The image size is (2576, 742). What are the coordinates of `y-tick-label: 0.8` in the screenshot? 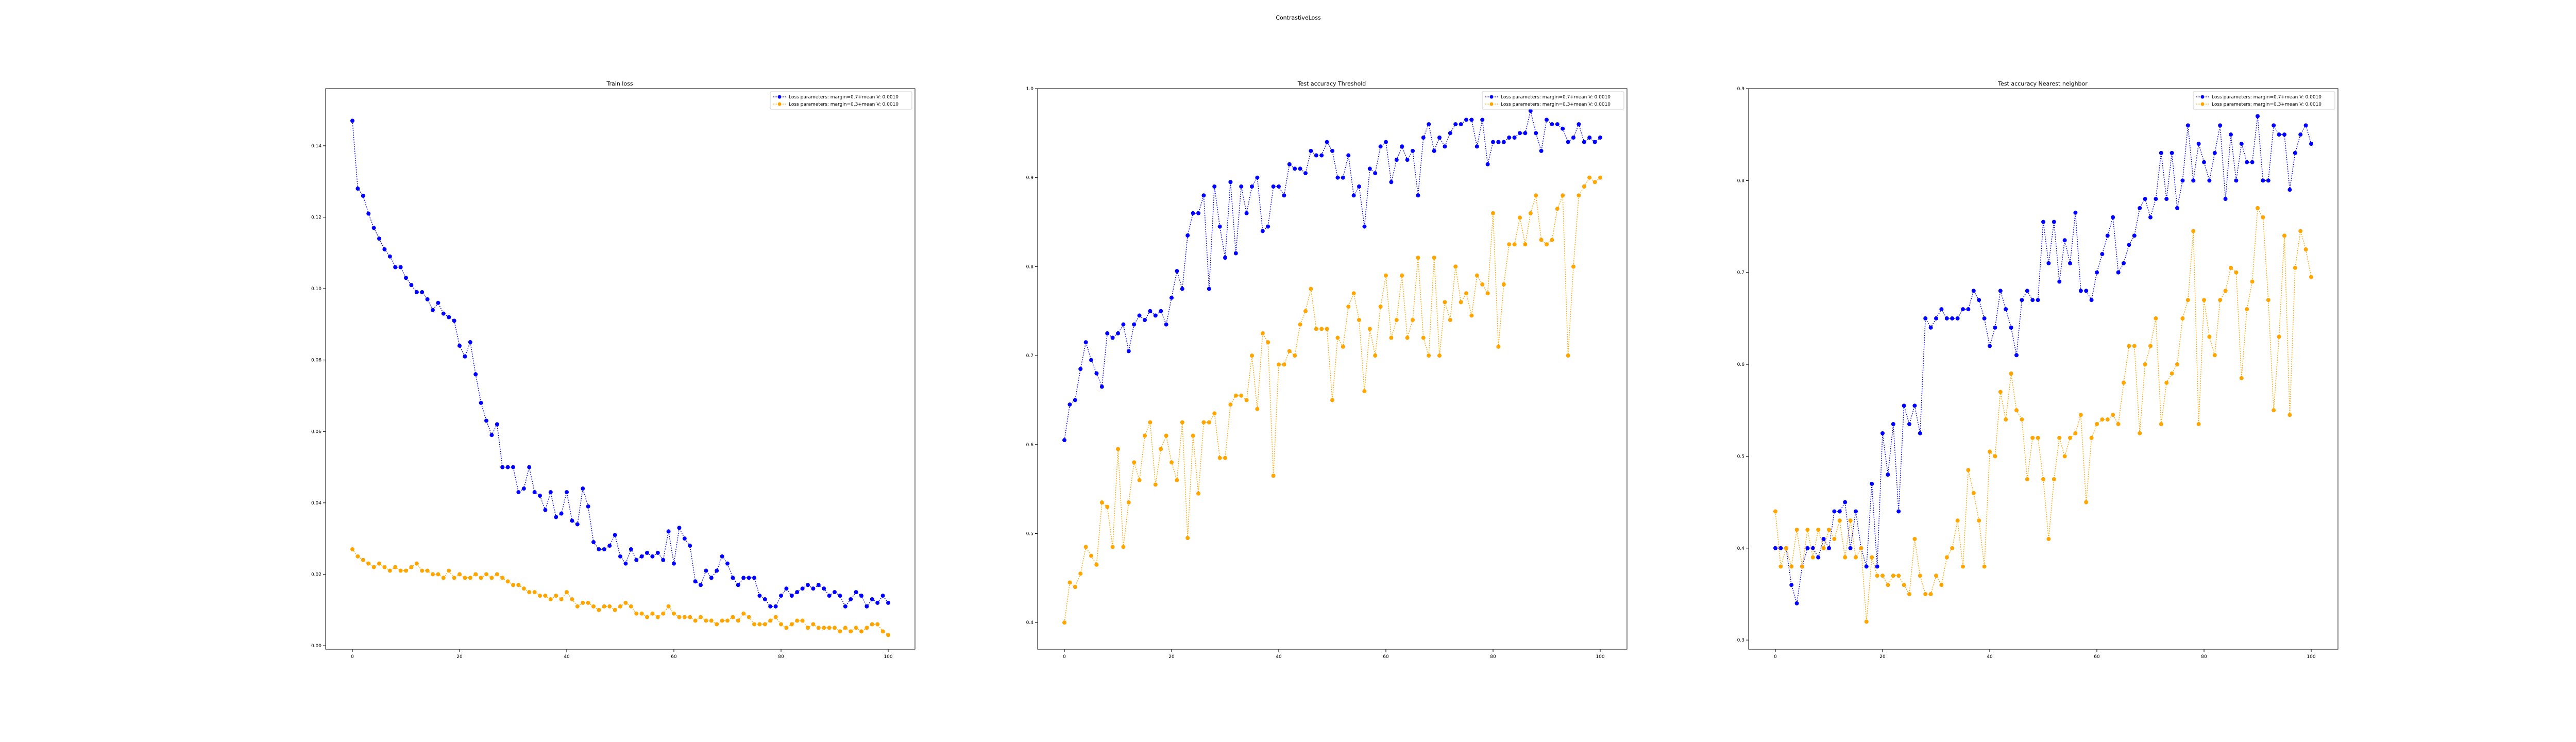 It's located at (1030, 266).